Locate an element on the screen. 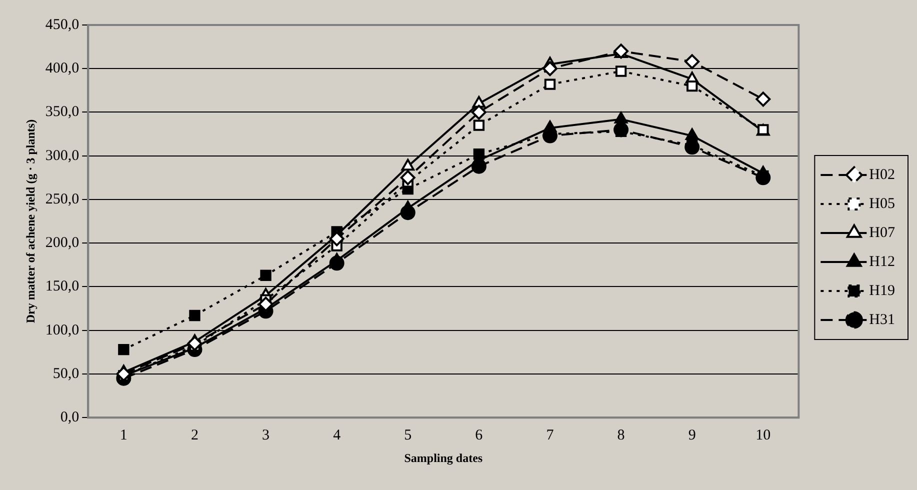 The width and height of the screenshot is (917, 490). y-tick-label: 350,0 is located at coordinates (62, 112).